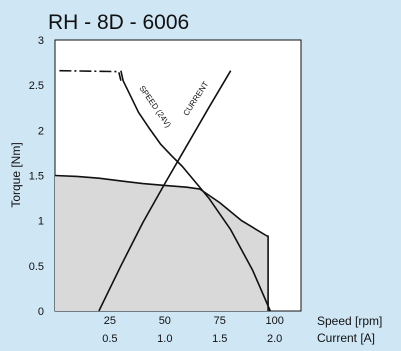 This screenshot has height=351, width=401. Describe the element at coordinates (346, 338) in the screenshot. I see `x-axis-label-current: Current [A]` at that location.